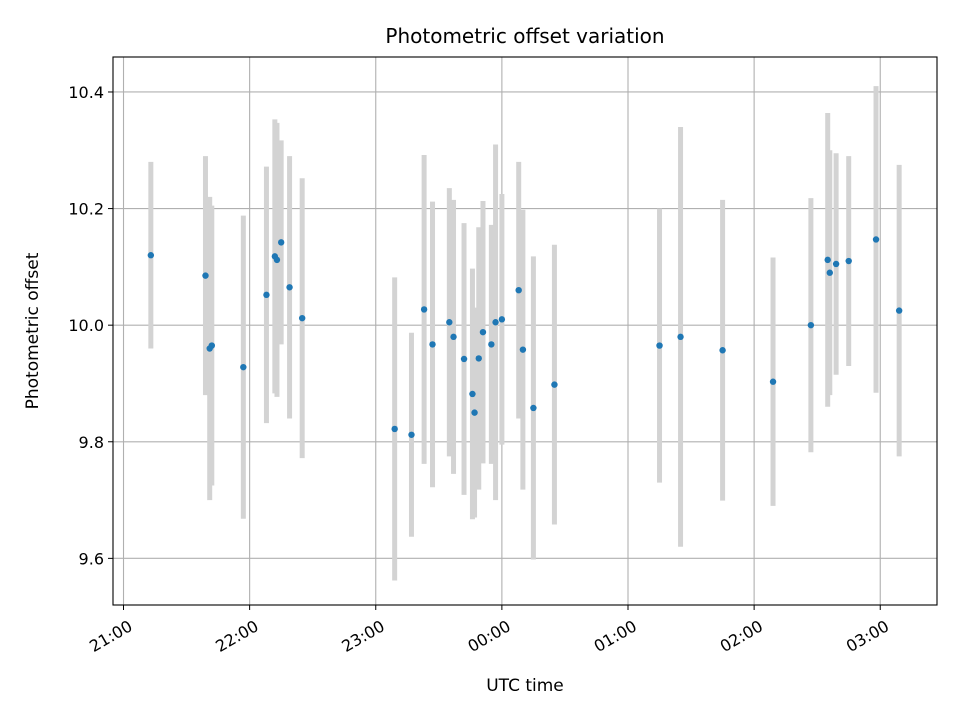 The height and width of the screenshot is (720, 960). What do you see at coordinates (33, 330) in the screenshot?
I see `y-axis-title: Photometric offset` at bounding box center [33, 330].